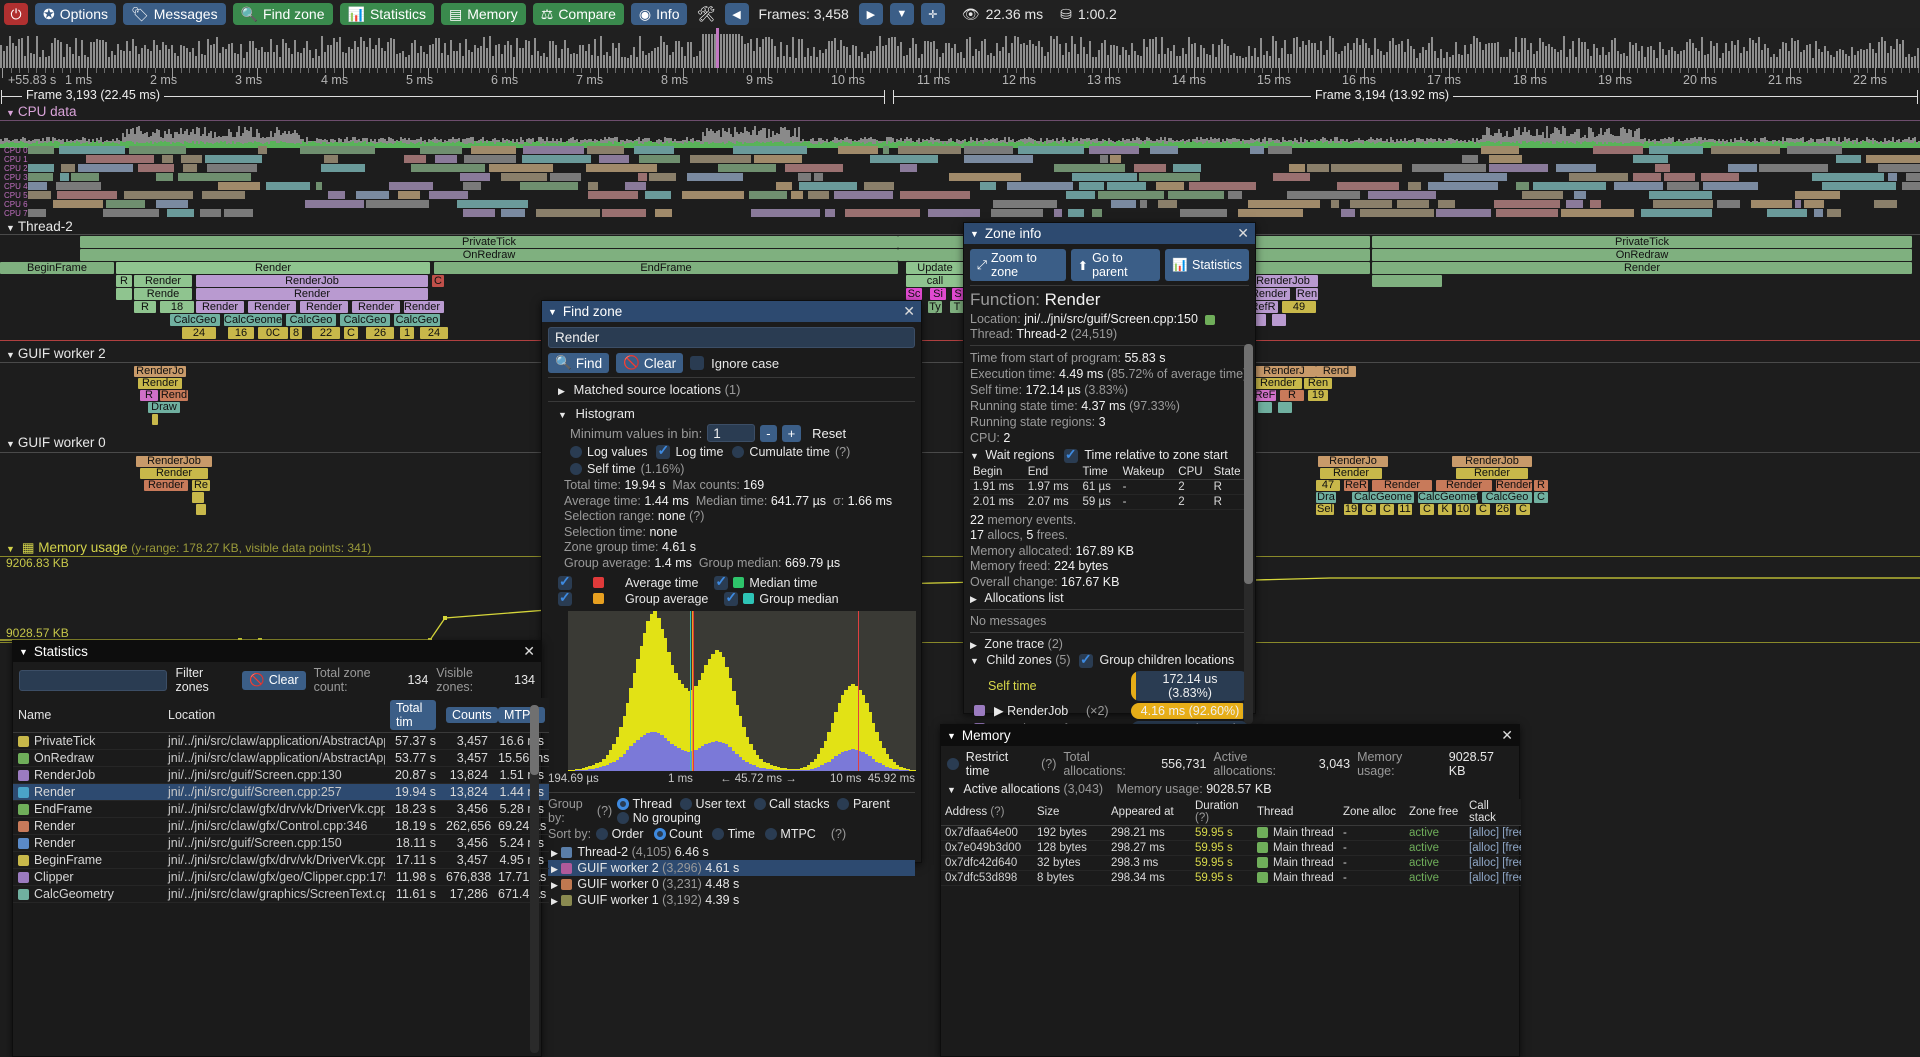  What do you see at coordinates (1642, 255) in the screenshot?
I see `timeline-zone: OnRedraw` at bounding box center [1642, 255].